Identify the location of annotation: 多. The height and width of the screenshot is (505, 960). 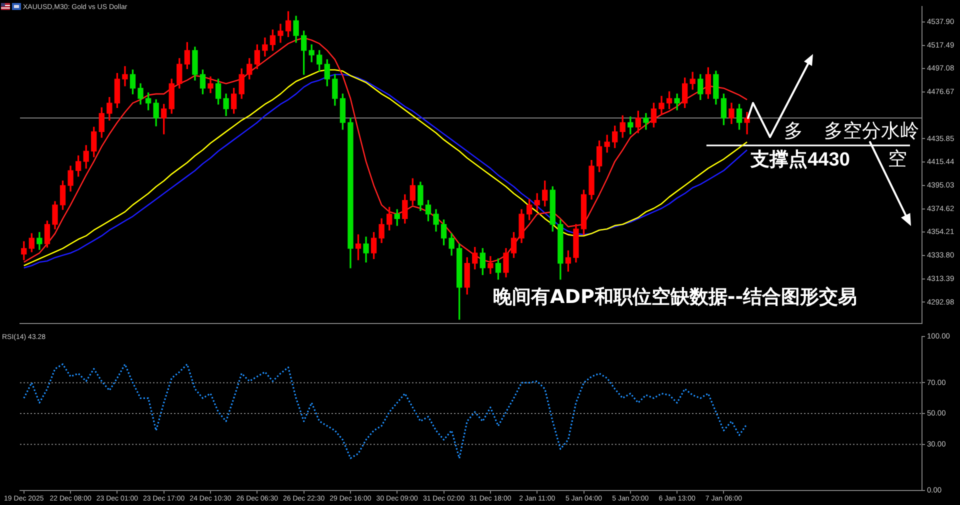
(793, 131).